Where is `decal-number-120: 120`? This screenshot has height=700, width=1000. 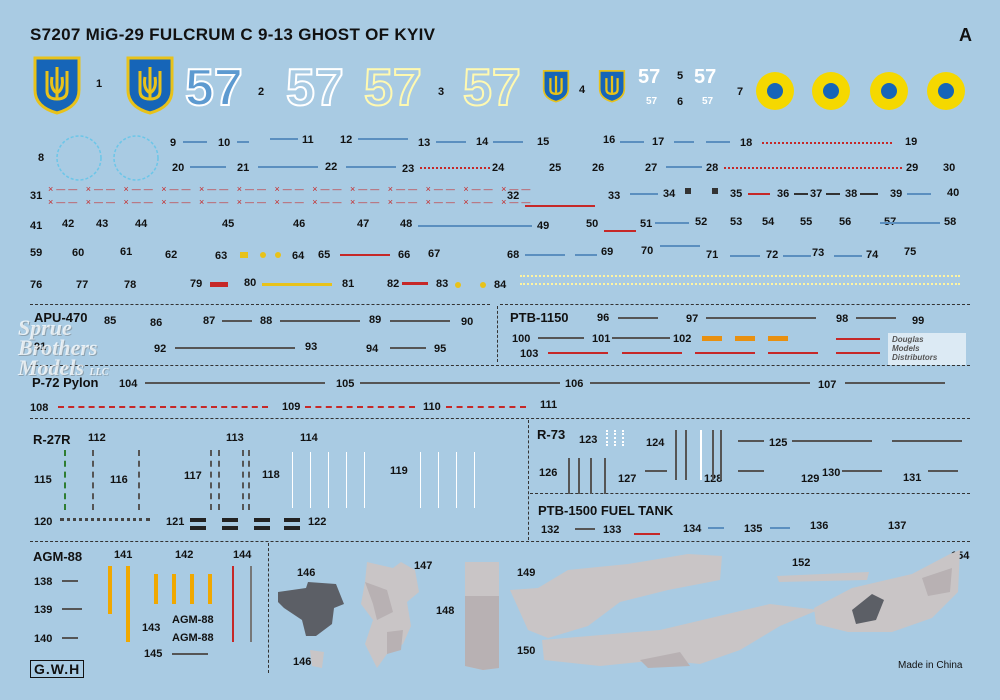
decal-number-120: 120 is located at coordinates (43, 522).